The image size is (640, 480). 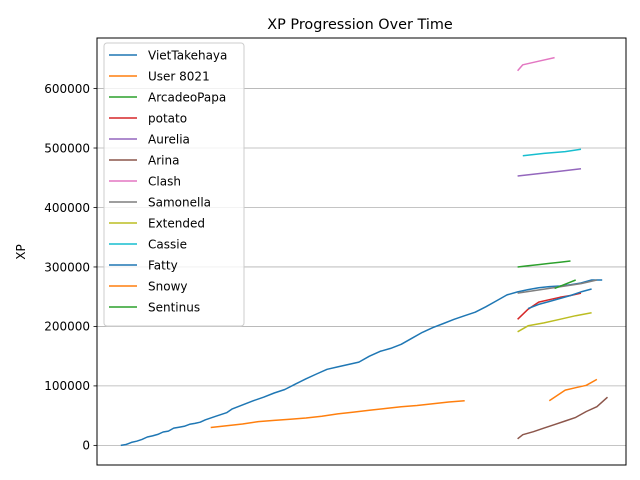 I want to click on legend-entry: Sentinus, so click(x=174, y=307).